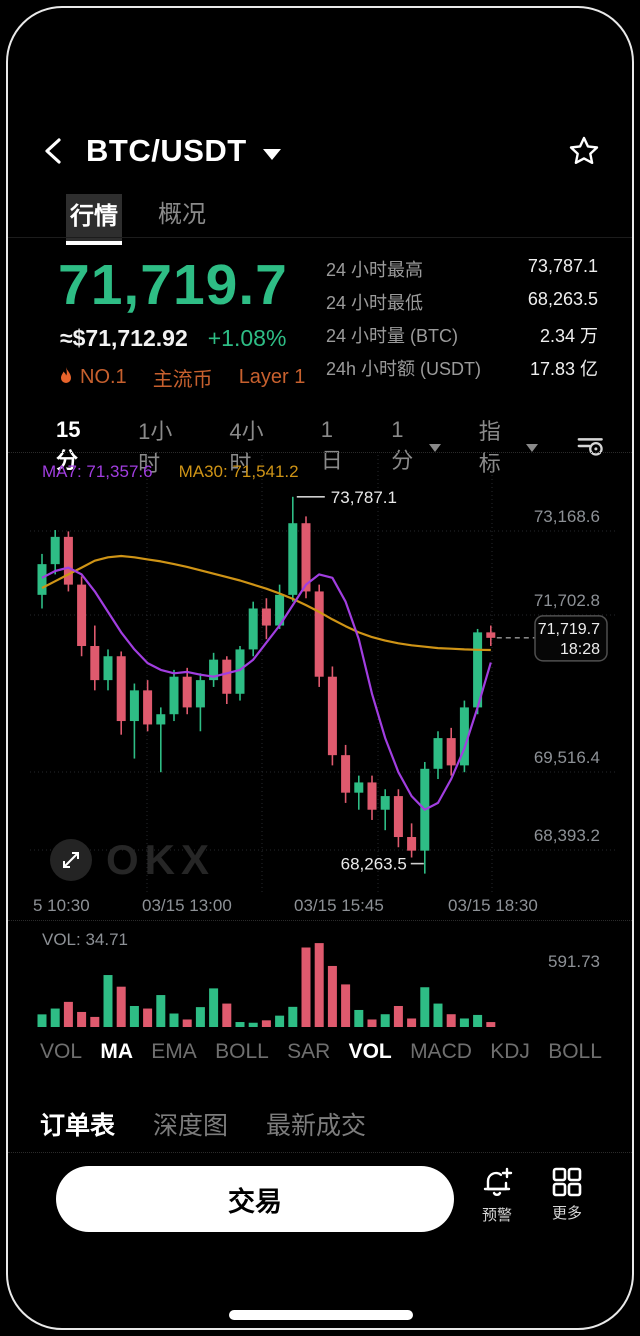  I want to click on favorite-star-icon, so click(584, 151).